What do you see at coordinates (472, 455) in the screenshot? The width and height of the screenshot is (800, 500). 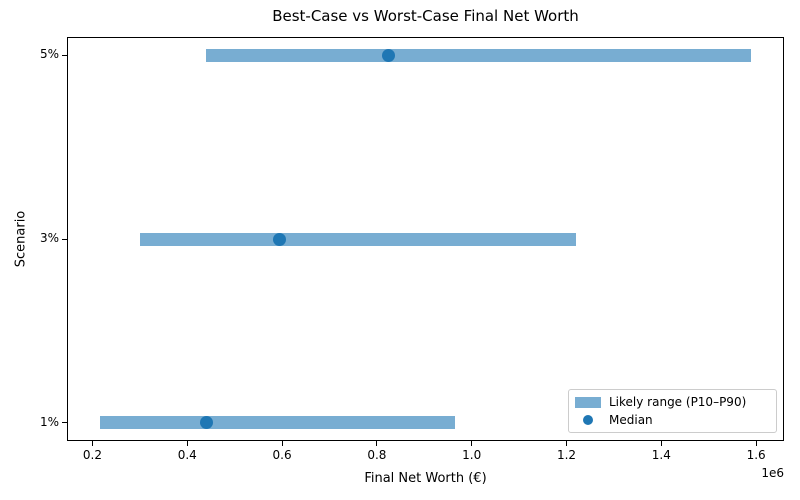 I see `x-tick-label: 1.0` at bounding box center [472, 455].